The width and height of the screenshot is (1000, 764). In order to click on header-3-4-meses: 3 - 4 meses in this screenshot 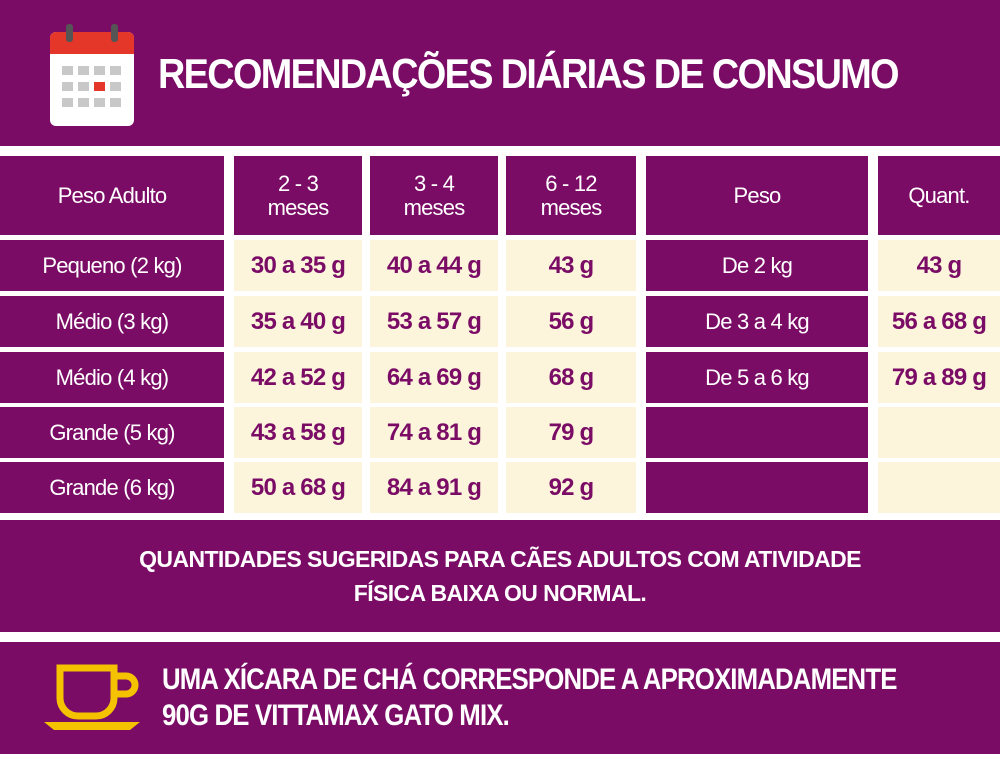, I will do `click(434, 195)`.